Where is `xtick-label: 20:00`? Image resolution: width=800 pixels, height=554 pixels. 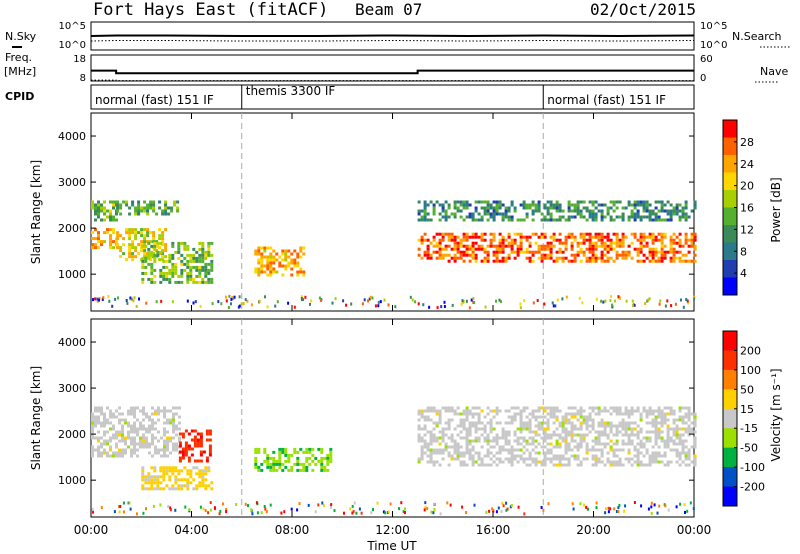 xtick-label: 20:00 is located at coordinates (593, 530).